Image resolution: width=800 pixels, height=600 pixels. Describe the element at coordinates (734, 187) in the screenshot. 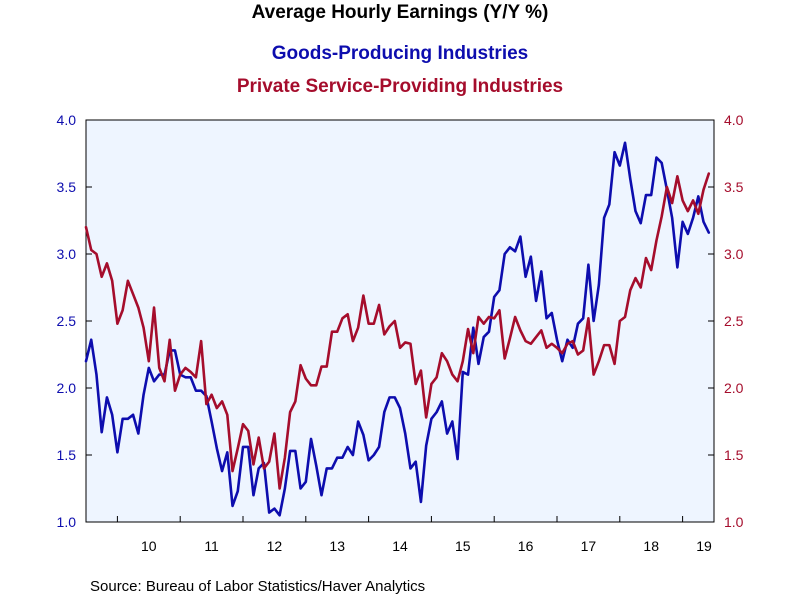

I see `y-right-tick-label: 3.5` at that location.